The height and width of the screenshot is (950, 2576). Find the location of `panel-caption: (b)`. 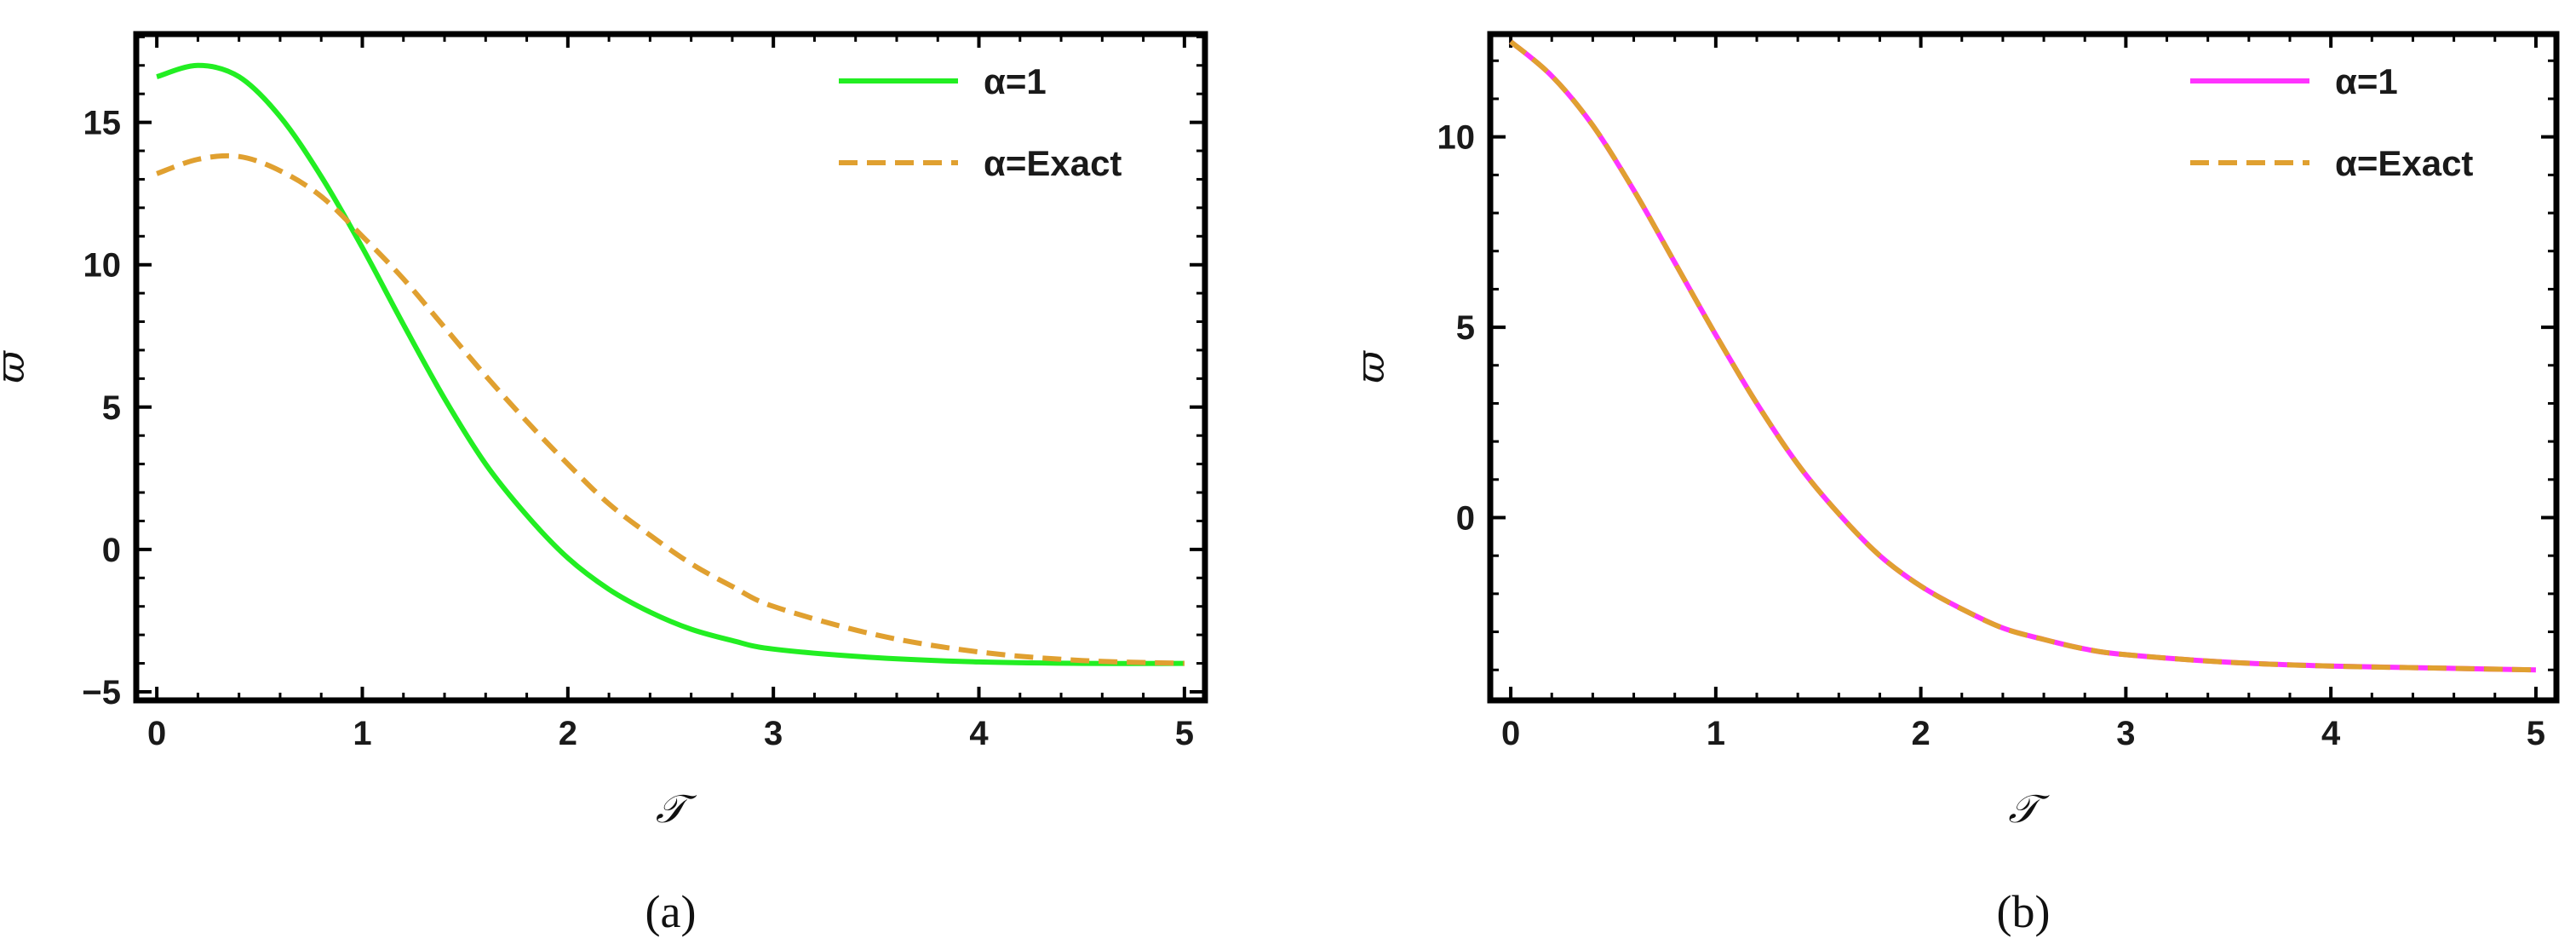

panel-caption: (b) is located at coordinates (2024, 911).